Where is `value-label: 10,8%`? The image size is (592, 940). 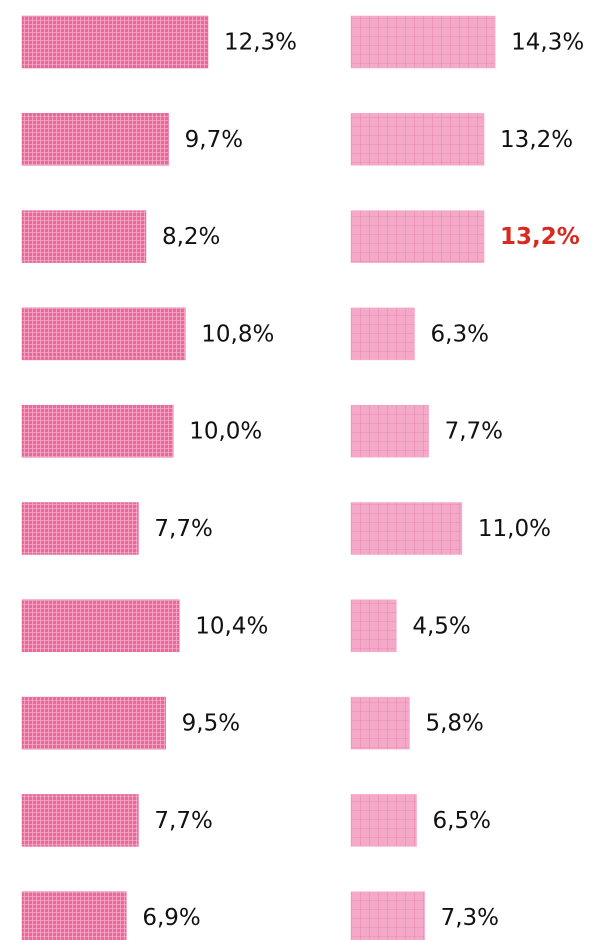 value-label: 10,8% is located at coordinates (237, 334).